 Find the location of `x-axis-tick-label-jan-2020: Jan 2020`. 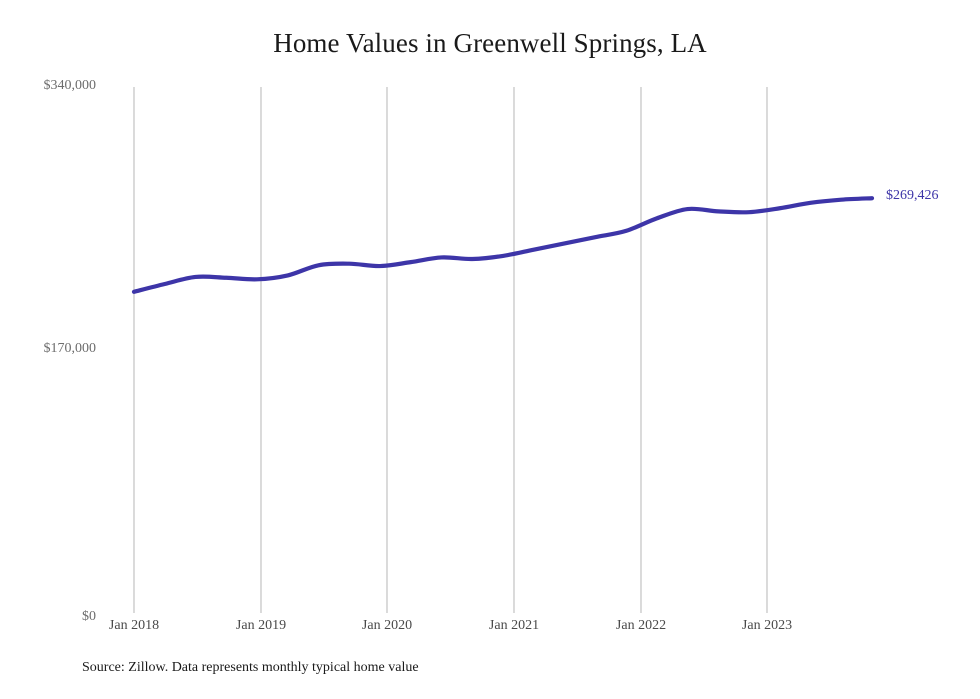

x-axis-tick-label-jan-2020: Jan 2020 is located at coordinates (387, 625).